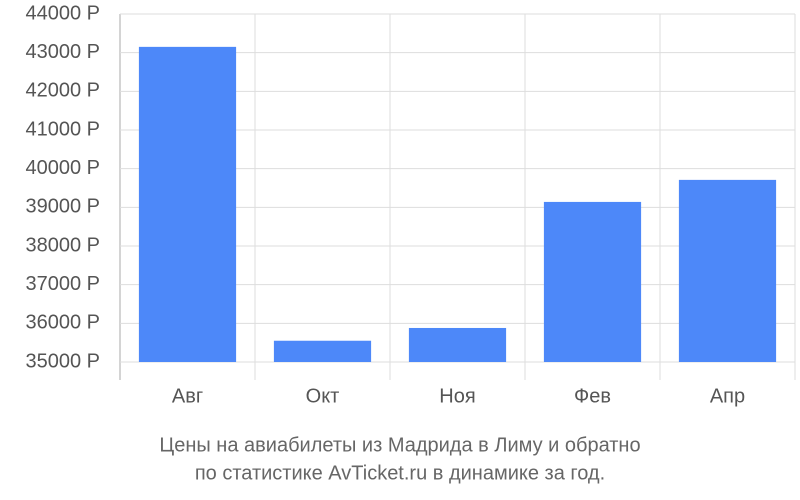 The image size is (800, 500). I want to click on y-tick-label: 39000 Р, so click(62, 207).